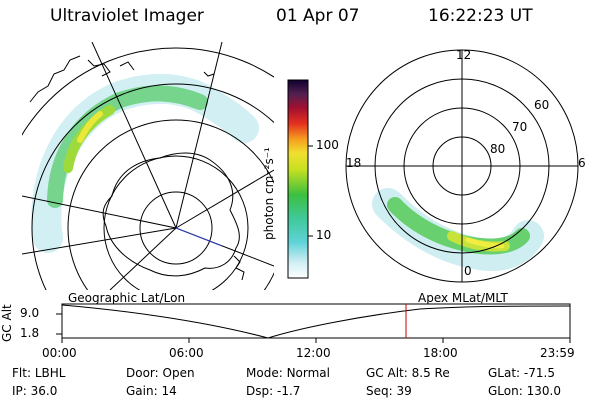 Image resolution: width=600 pixels, height=400 pixels. Describe the element at coordinates (313, 353) in the screenshot. I see `xtick-2: 12:00` at that location.